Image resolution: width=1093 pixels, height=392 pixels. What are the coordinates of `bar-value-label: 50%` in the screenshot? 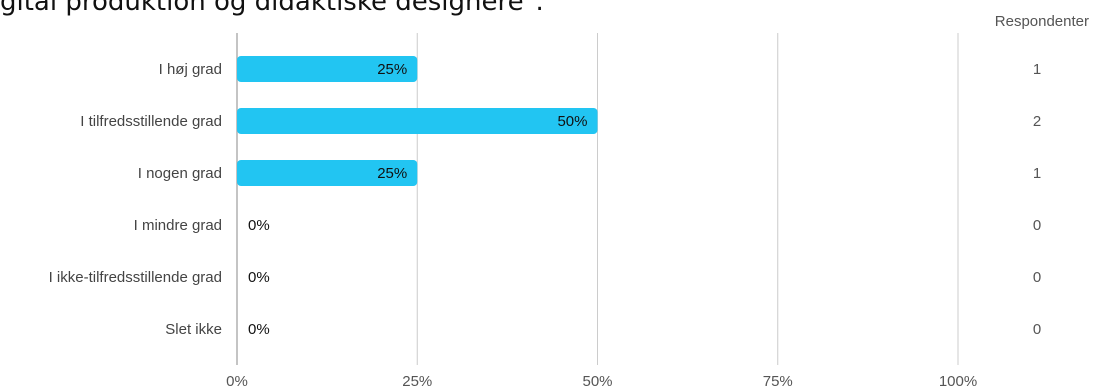 It's located at (572, 121).